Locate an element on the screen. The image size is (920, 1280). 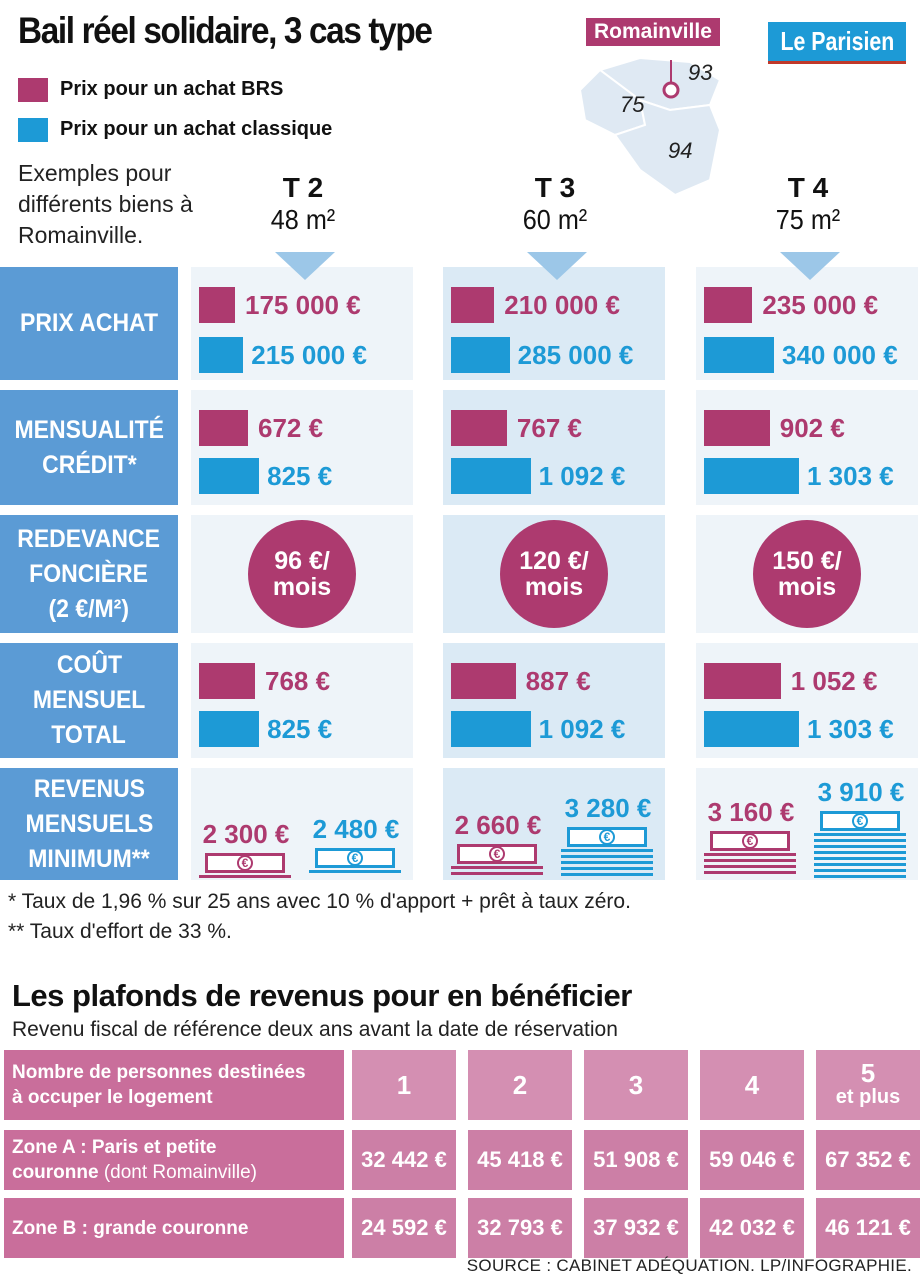
redevance-circle-text: 150 €/mois is located at coordinates (807, 574).